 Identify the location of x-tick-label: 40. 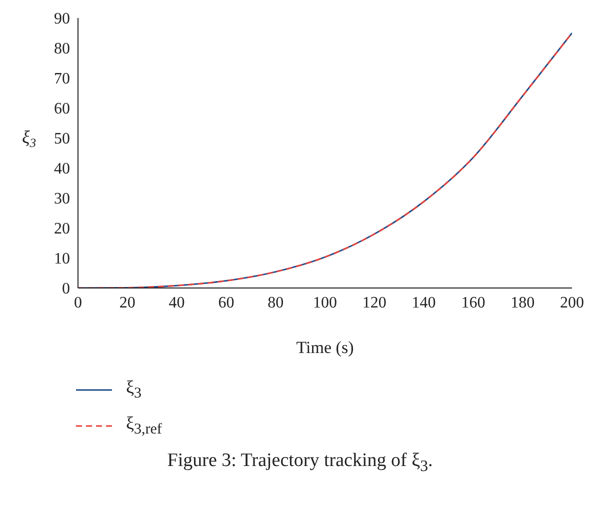
(176, 303).